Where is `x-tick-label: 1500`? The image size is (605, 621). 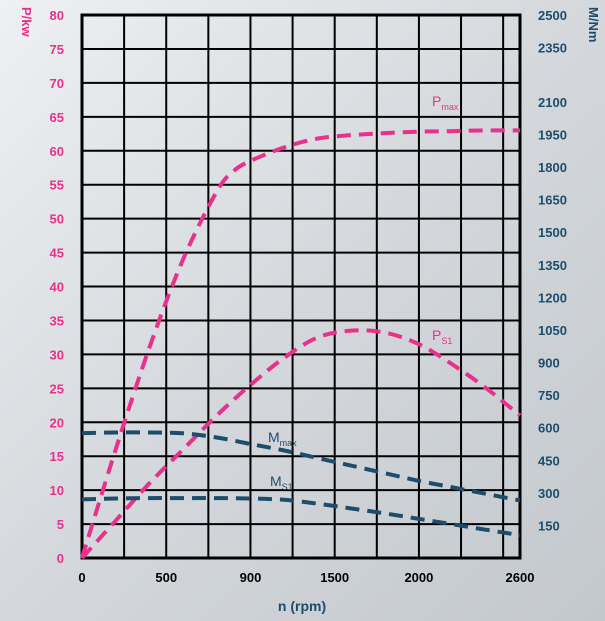 x-tick-label: 1500 is located at coordinates (334, 577).